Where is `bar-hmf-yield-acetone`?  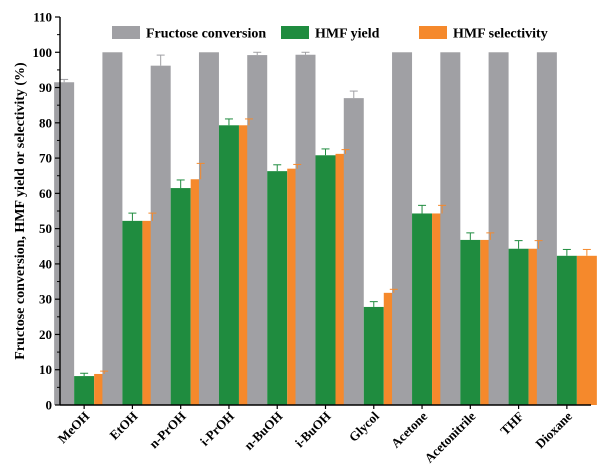
bar-hmf-yield-acetone is located at coordinates (422, 309).